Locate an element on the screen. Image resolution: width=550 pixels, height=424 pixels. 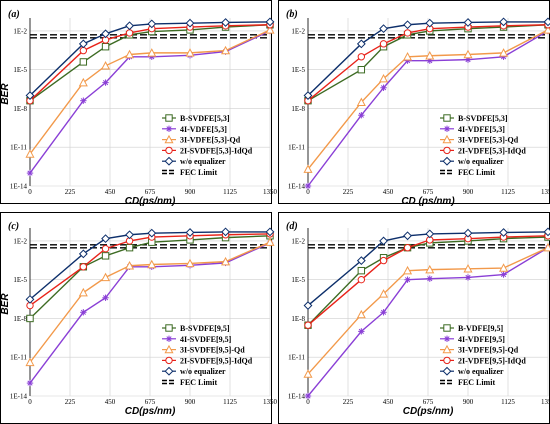
legend-item: 3I-VDFE[5,3]-Qd is located at coordinates (201, 139).